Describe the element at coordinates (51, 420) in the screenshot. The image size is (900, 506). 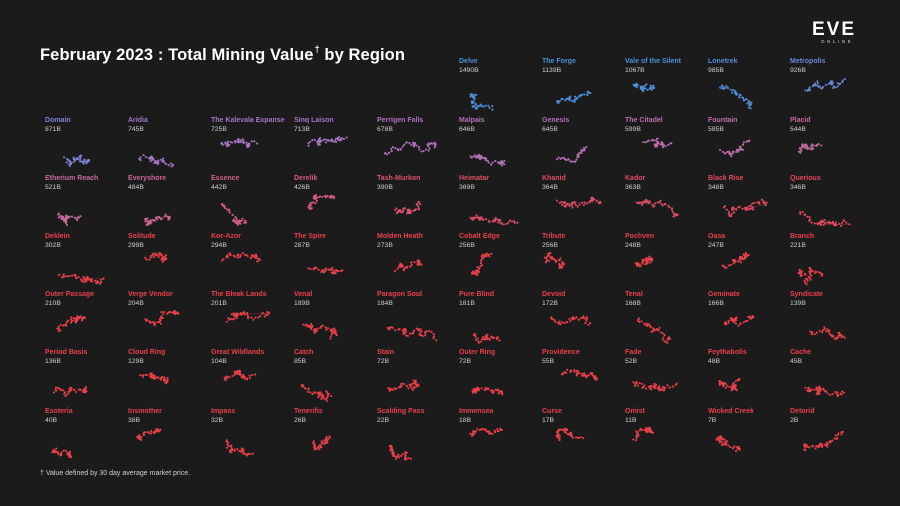
I see `region-value: 40B` at that location.